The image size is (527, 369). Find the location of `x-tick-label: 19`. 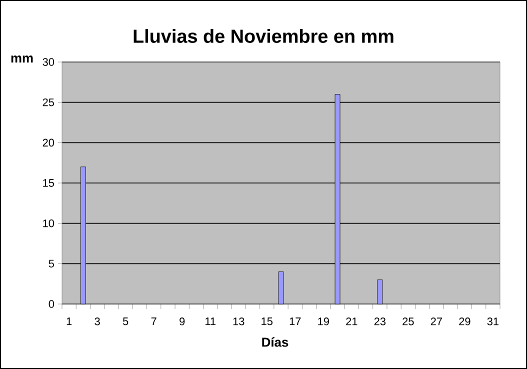

x-tick-label: 19 is located at coordinates (323, 322).